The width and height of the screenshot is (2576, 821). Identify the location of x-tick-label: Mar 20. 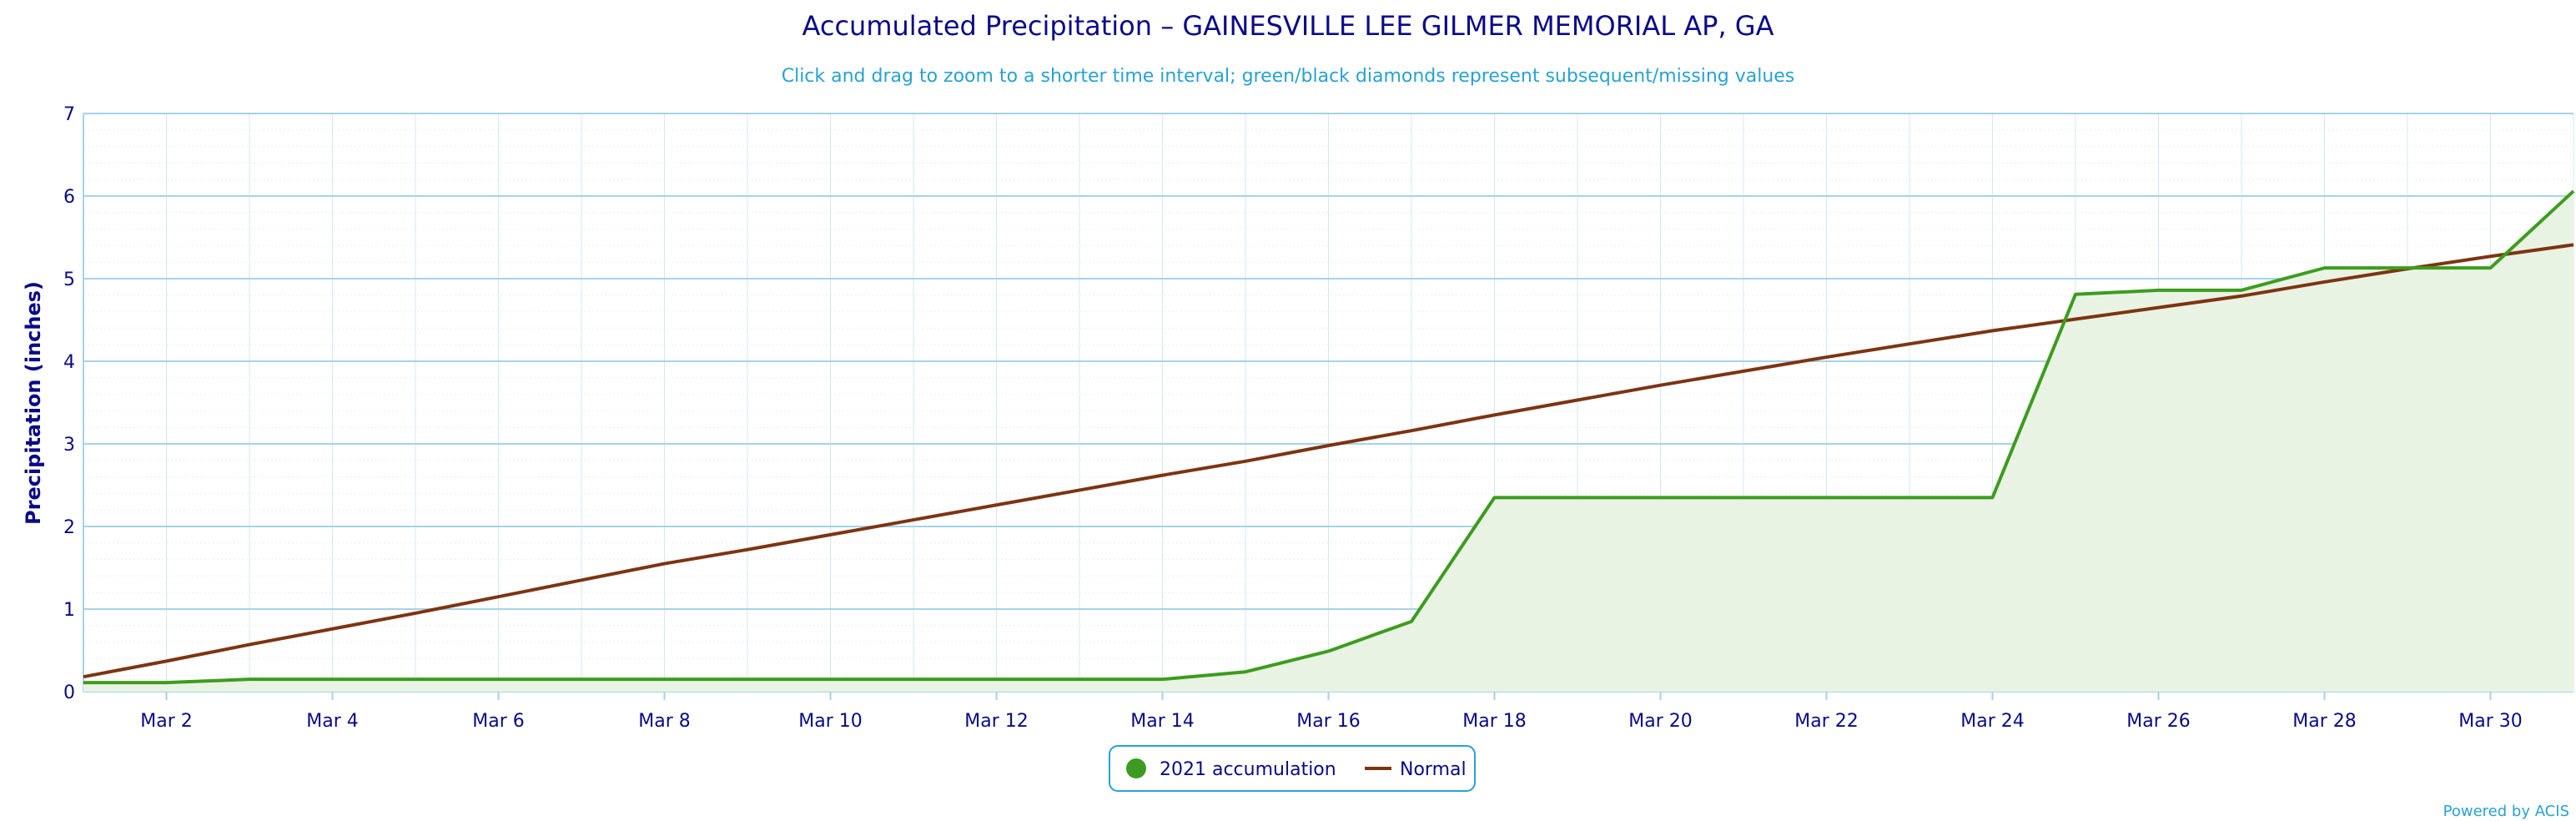
(1660, 722).